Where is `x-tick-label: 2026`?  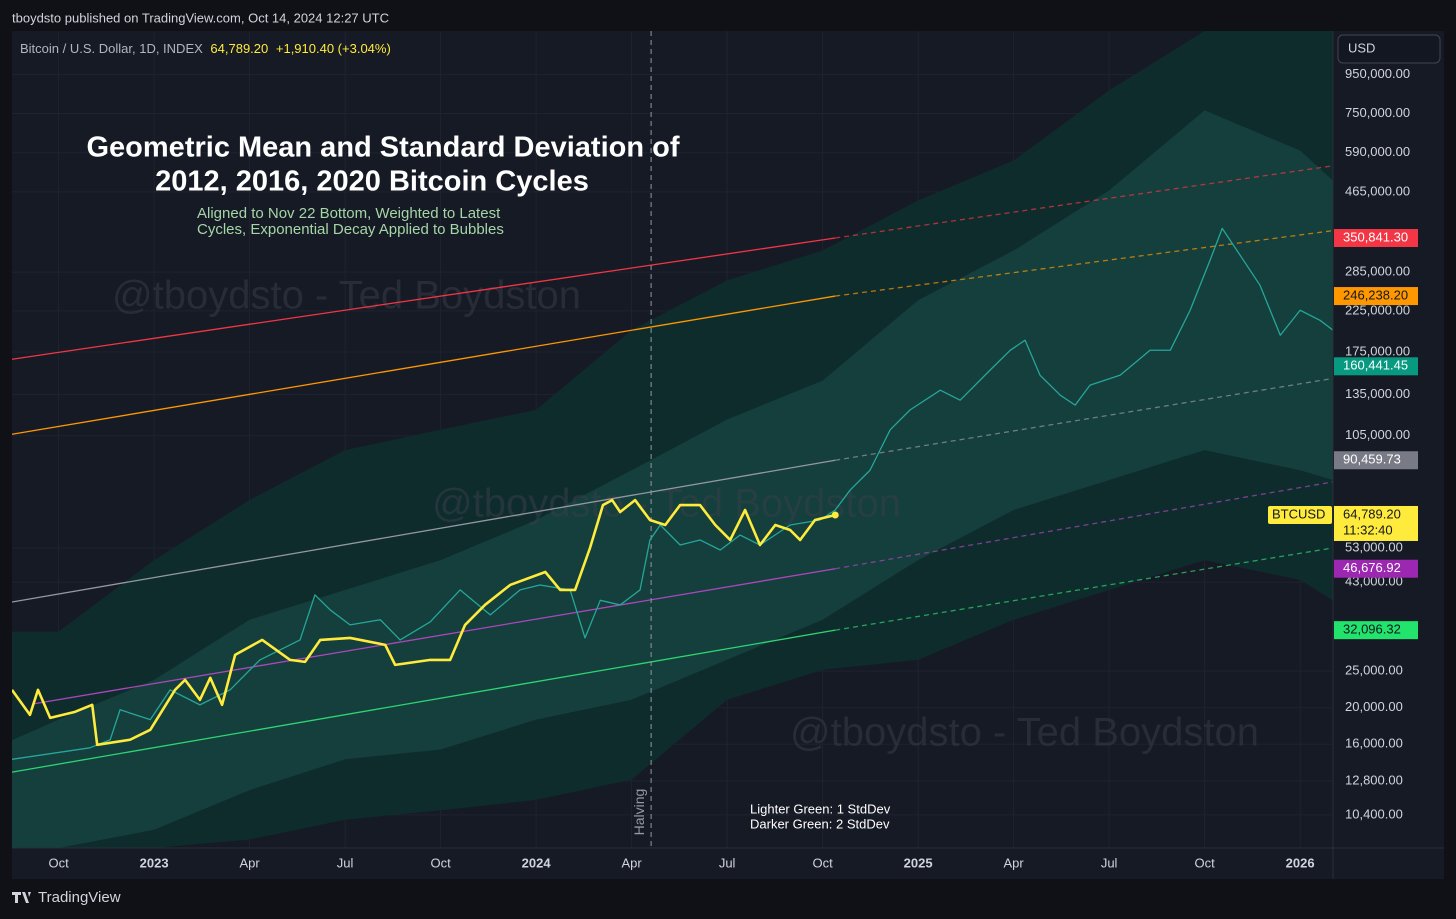 x-tick-label: 2026 is located at coordinates (1300, 862).